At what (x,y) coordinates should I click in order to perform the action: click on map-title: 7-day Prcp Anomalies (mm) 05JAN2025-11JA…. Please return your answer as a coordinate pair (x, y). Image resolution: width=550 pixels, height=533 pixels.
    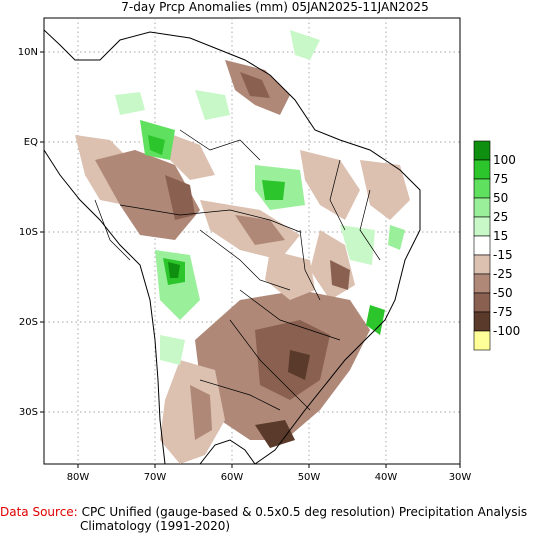
    Looking at the image, I should click on (275, 7).